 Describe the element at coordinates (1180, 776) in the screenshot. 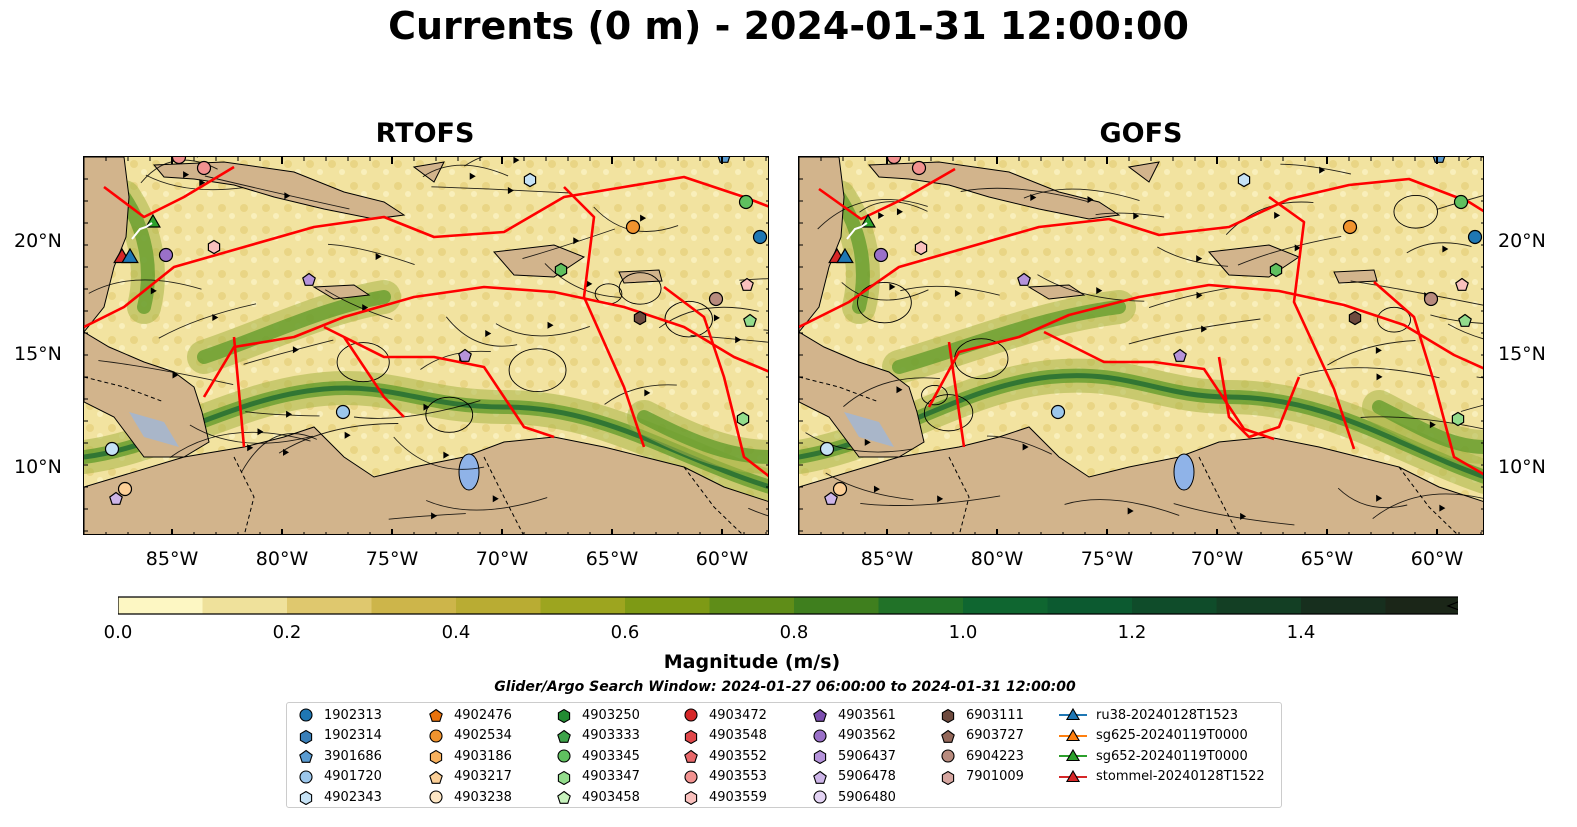

I see `legend-label: stommel-20240128T1522` at that location.